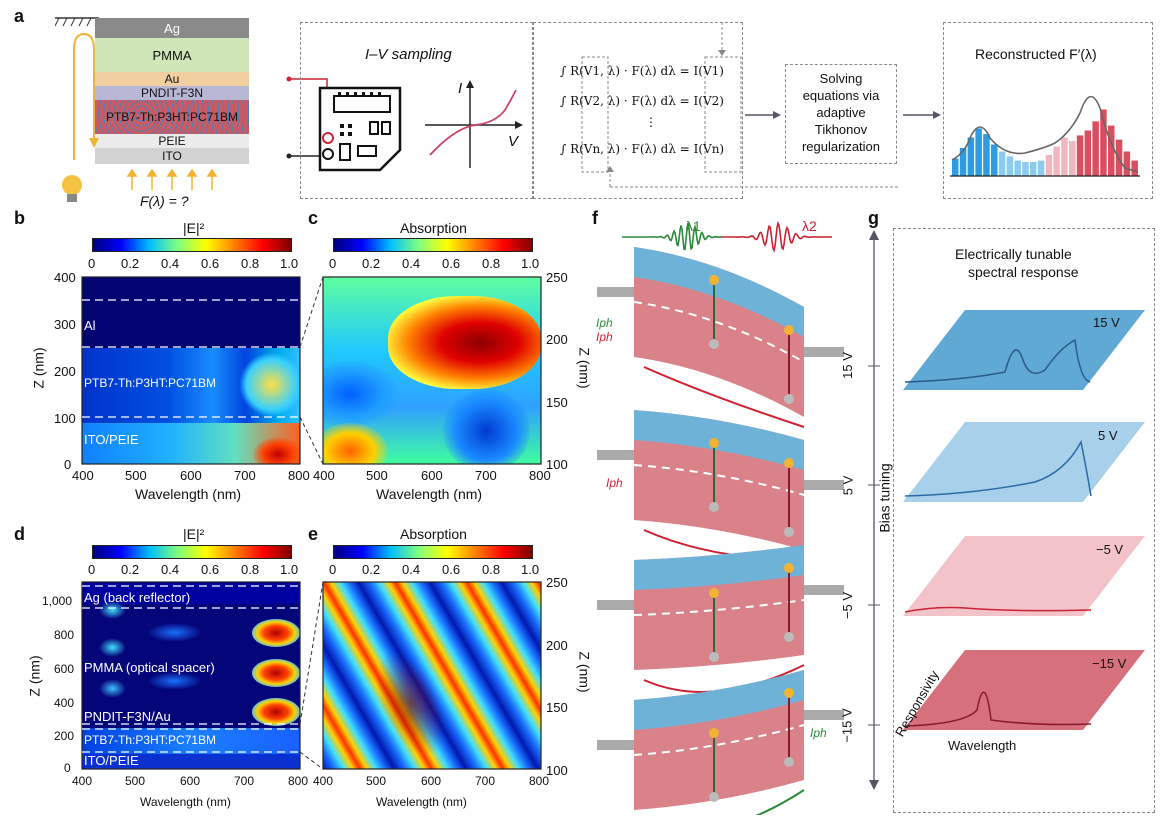 The image size is (1170, 825). What do you see at coordinates (92, 569) in the screenshot?
I see `panel-d-cb-tick-0: 0` at bounding box center [92, 569].